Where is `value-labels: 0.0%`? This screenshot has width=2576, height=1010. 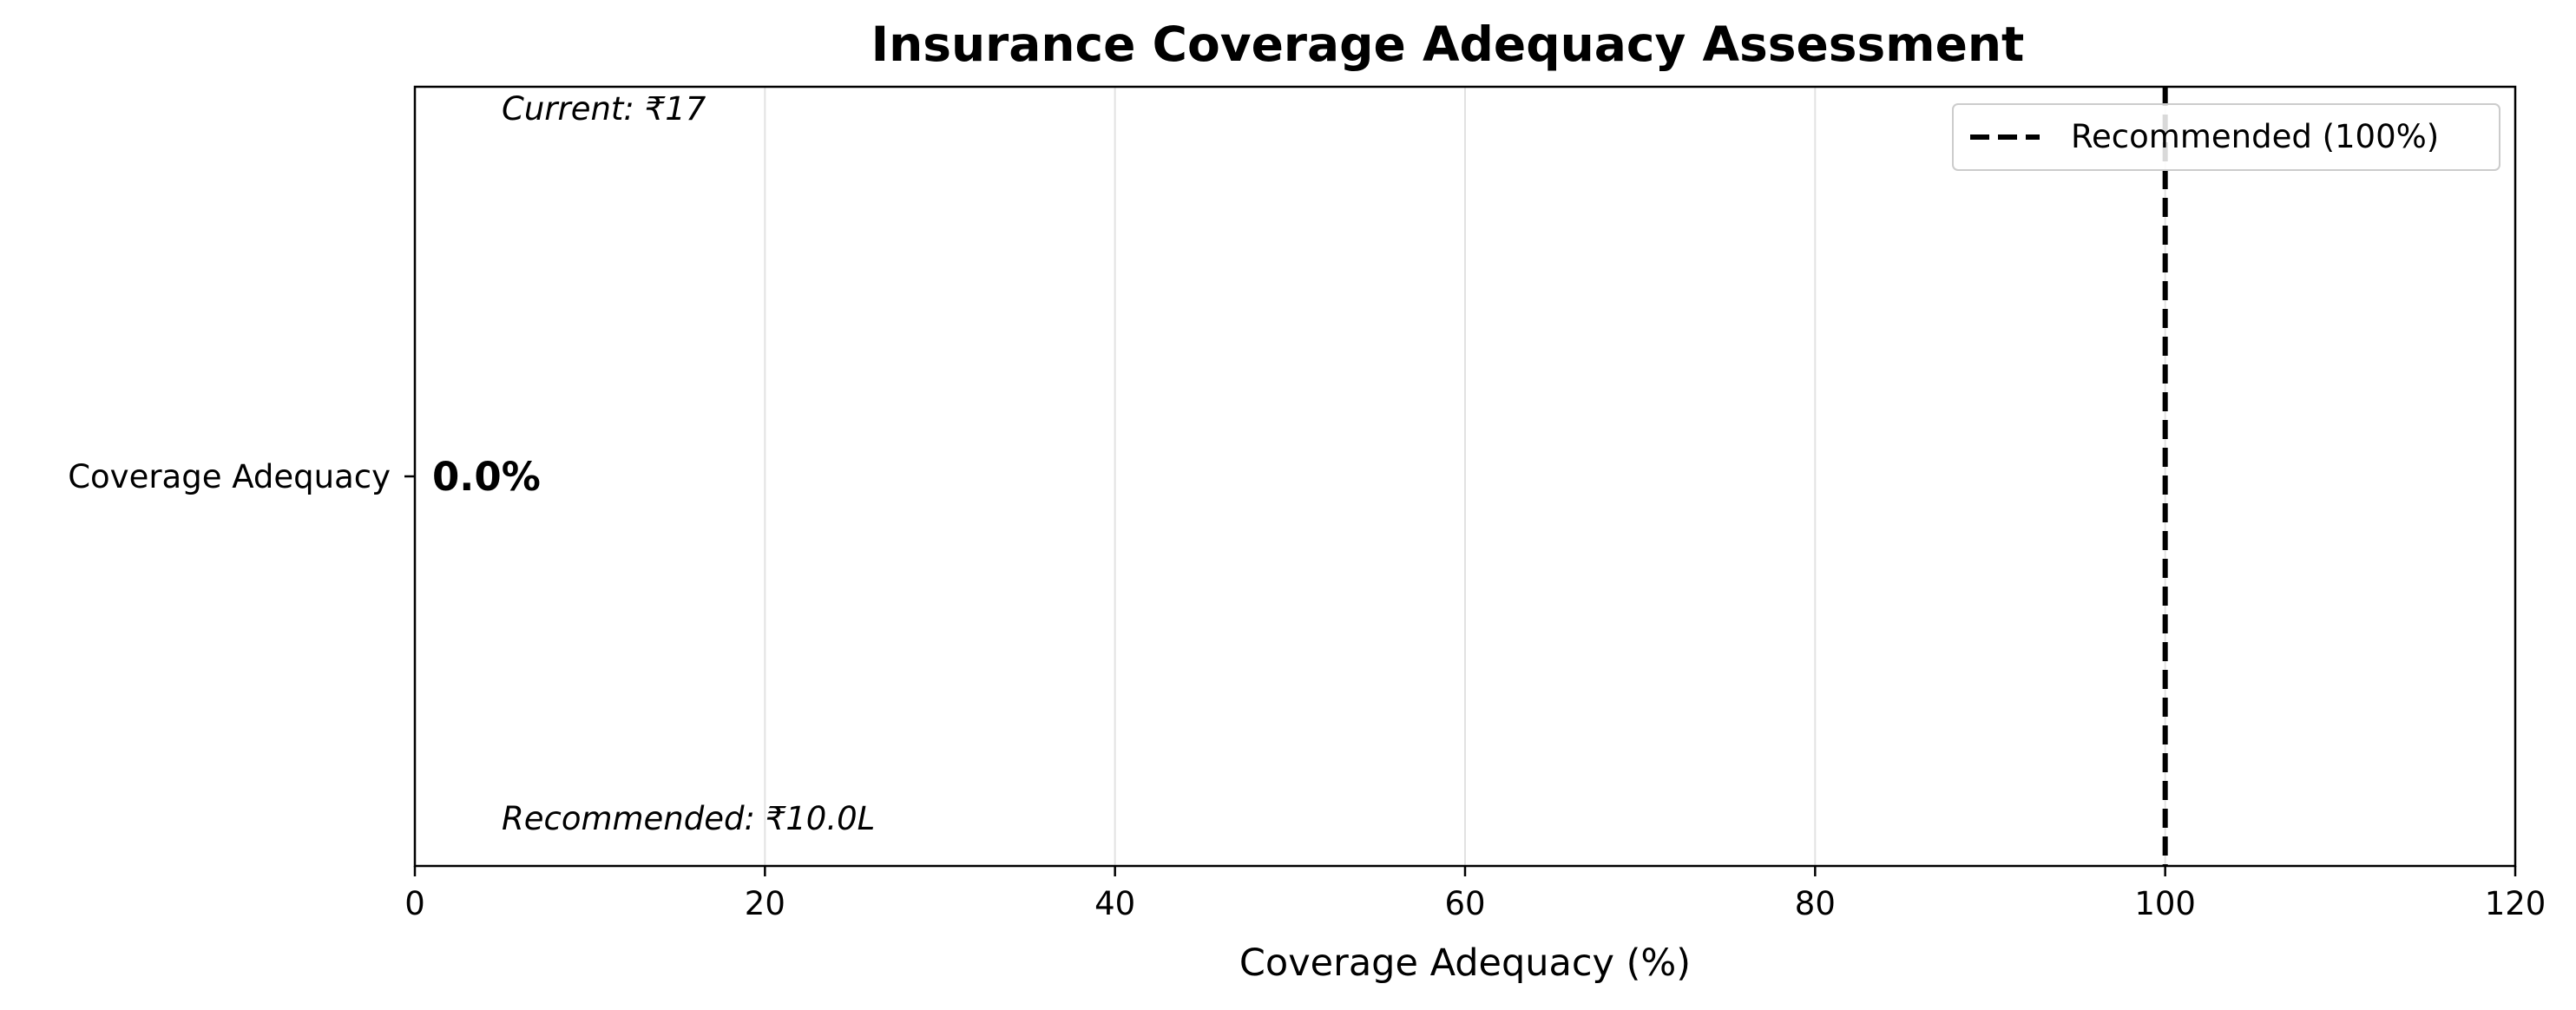
value-labels: 0.0% is located at coordinates (486, 477).